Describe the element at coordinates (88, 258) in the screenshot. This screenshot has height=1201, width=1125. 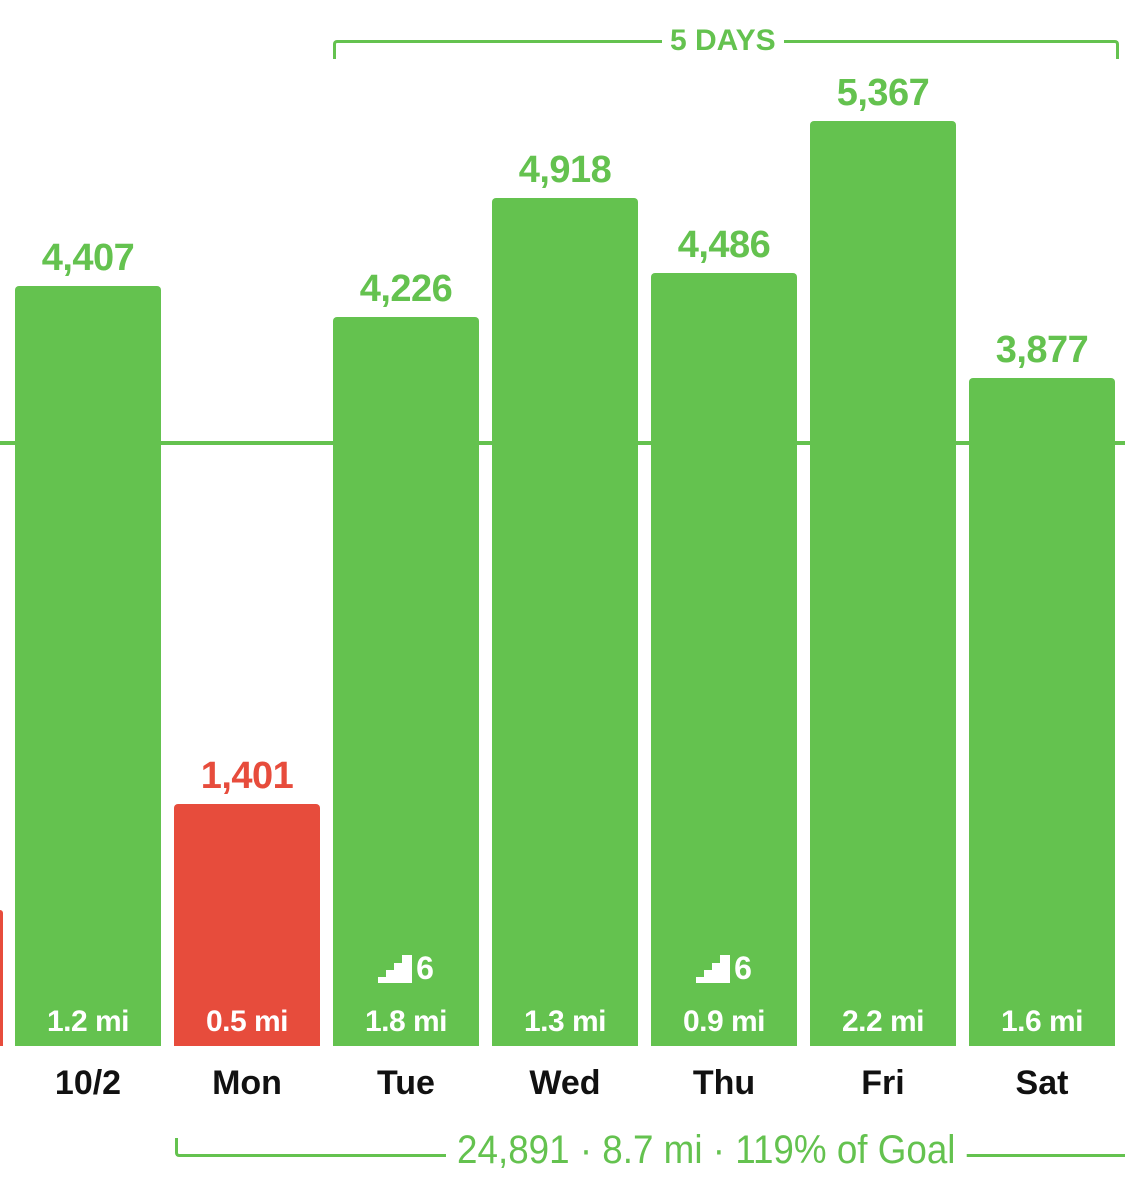
I see `bar-value-label: 4,407` at that location.